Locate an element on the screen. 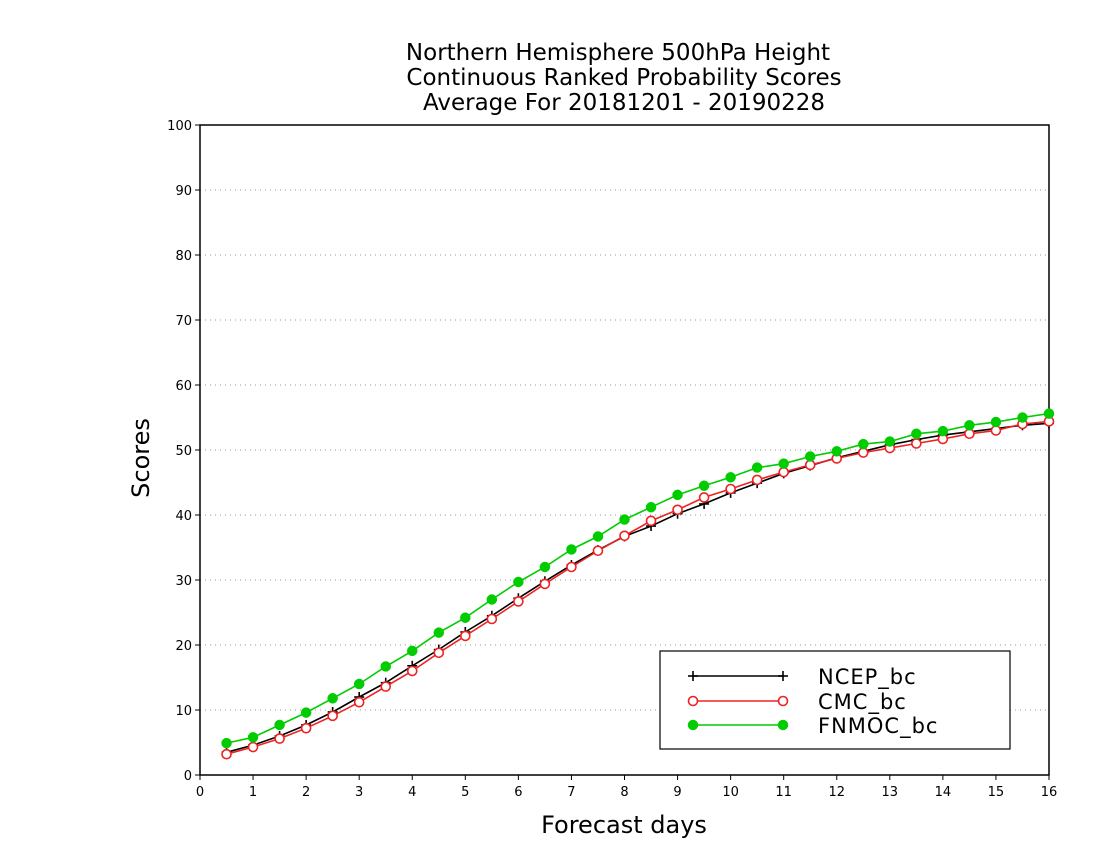  y-tick-label: 90 is located at coordinates (183, 191).